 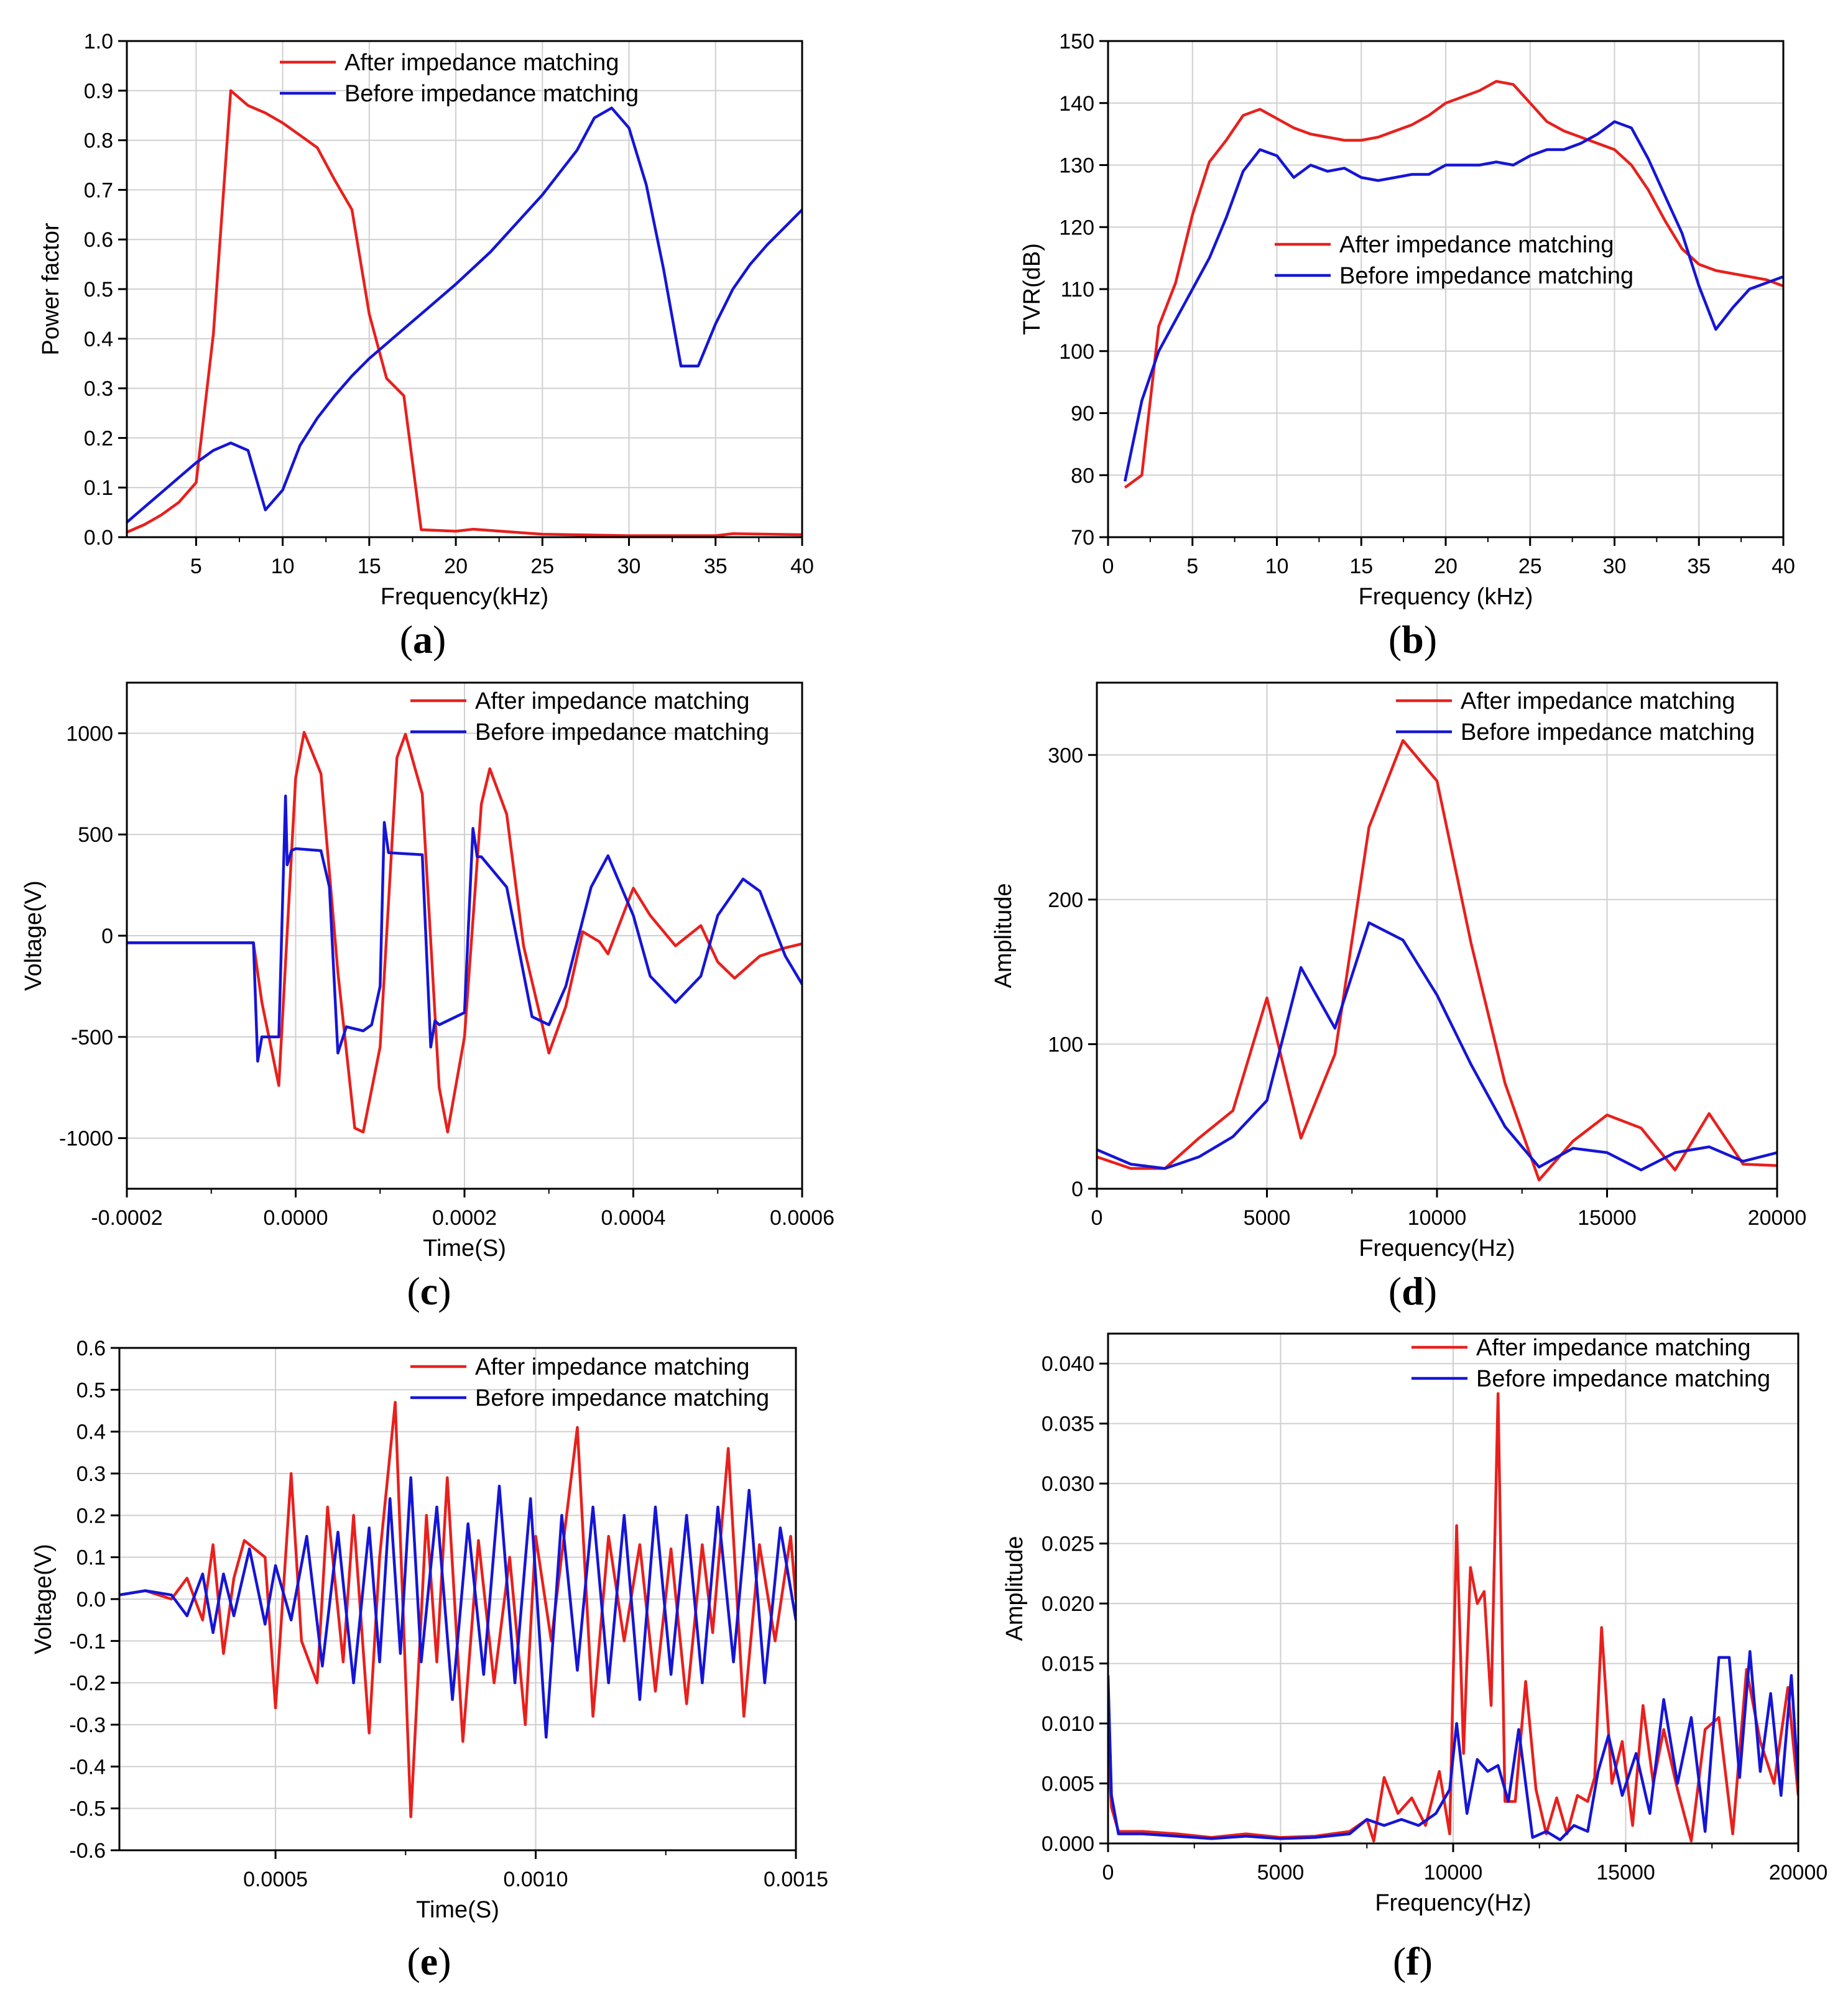 I want to click on y-tick-label: 0.025, so click(x=1068, y=1544).